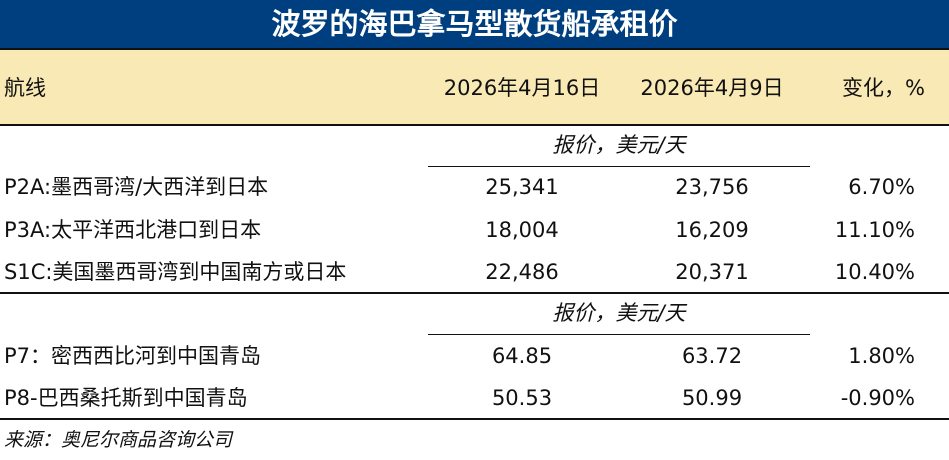  What do you see at coordinates (522, 272) in the screenshot?
I see `value-date1: 22,486` at bounding box center [522, 272].